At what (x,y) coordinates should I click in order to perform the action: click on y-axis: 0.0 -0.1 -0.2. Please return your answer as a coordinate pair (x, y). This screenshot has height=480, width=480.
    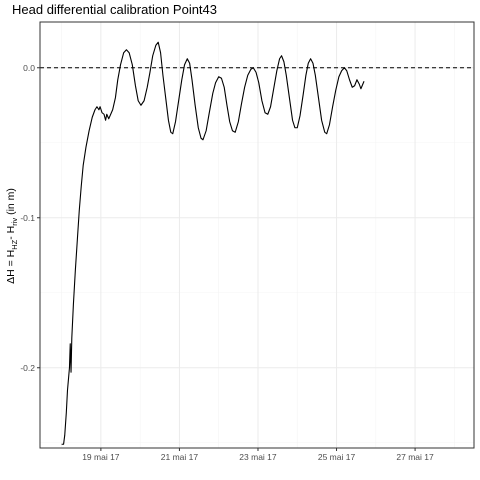
    Looking at the image, I should click on (30, 218).